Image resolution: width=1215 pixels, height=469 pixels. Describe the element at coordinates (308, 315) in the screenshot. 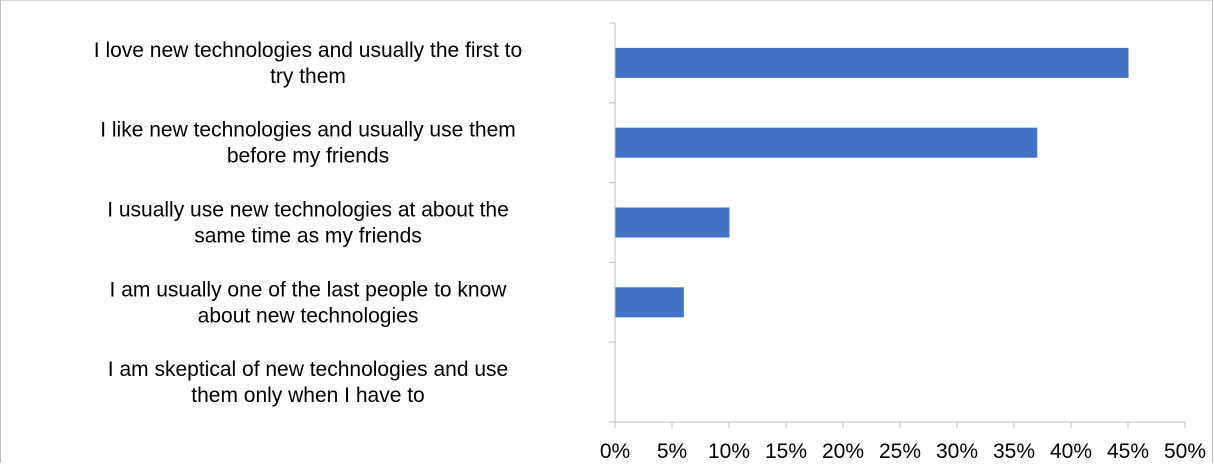

I see `category-label-line: about new technologies` at that location.